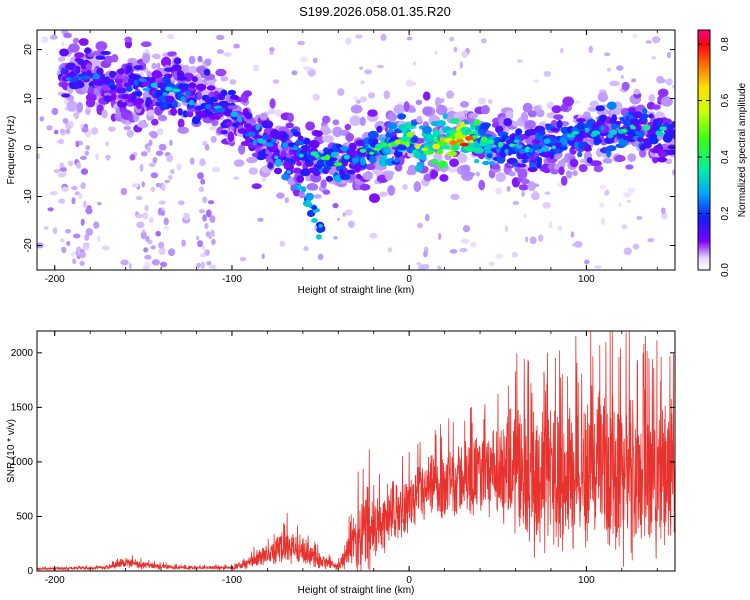 The width and height of the screenshot is (750, 600). Describe the element at coordinates (24, 516) in the screenshot. I see `y-tick-label: 500` at that location.